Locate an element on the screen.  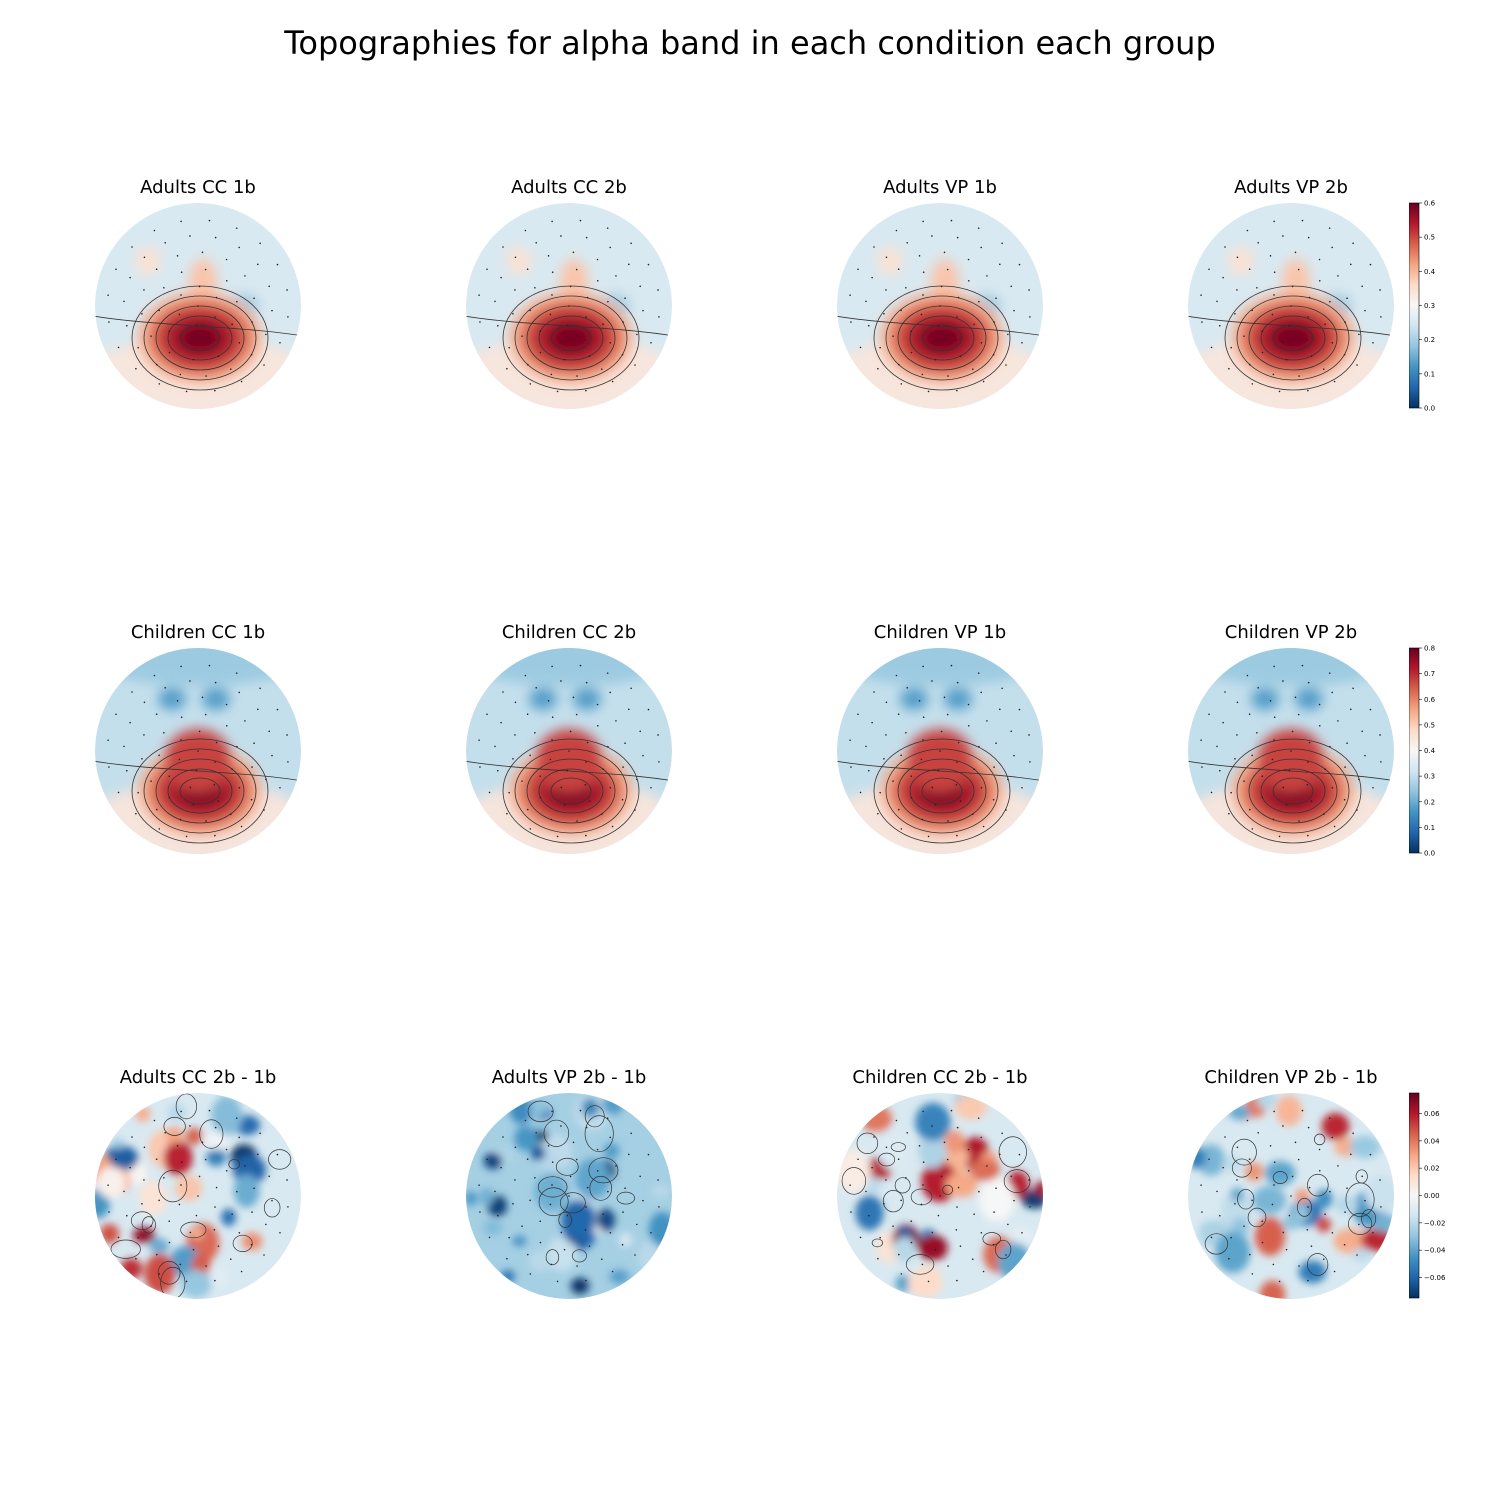
panel-title: Adults CC 1b is located at coordinates (198, 187).